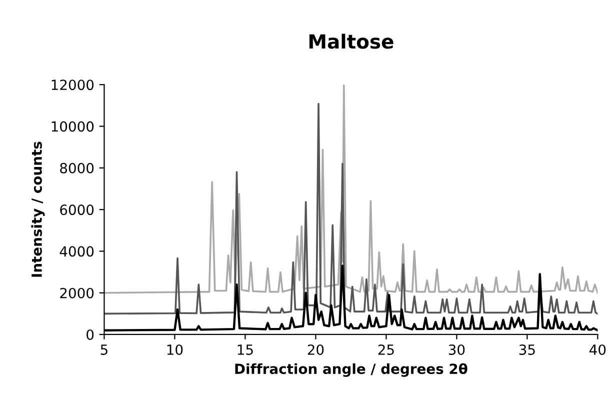  Describe the element at coordinates (77, 293) in the screenshot. I see `y-tick-label: 2000` at that location.